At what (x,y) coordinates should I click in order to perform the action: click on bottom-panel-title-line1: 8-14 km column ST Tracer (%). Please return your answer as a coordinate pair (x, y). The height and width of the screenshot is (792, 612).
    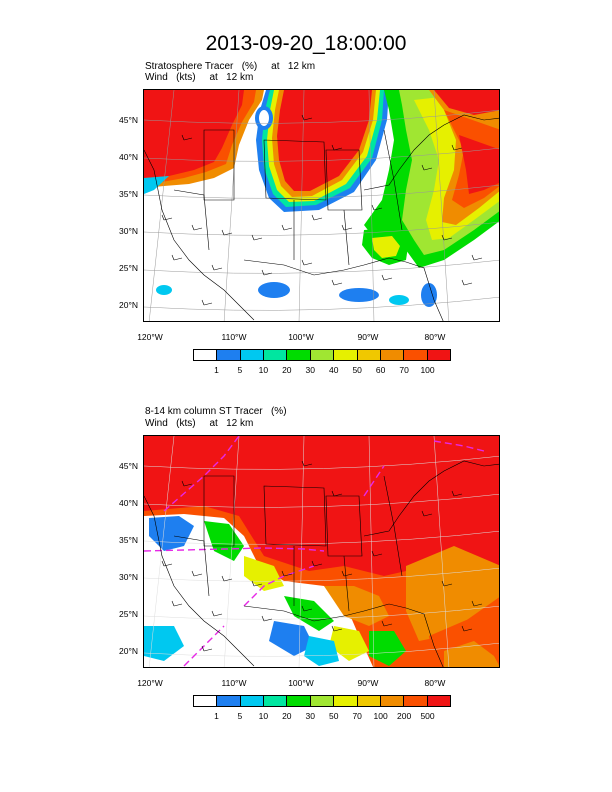
    Looking at the image, I should click on (216, 411).